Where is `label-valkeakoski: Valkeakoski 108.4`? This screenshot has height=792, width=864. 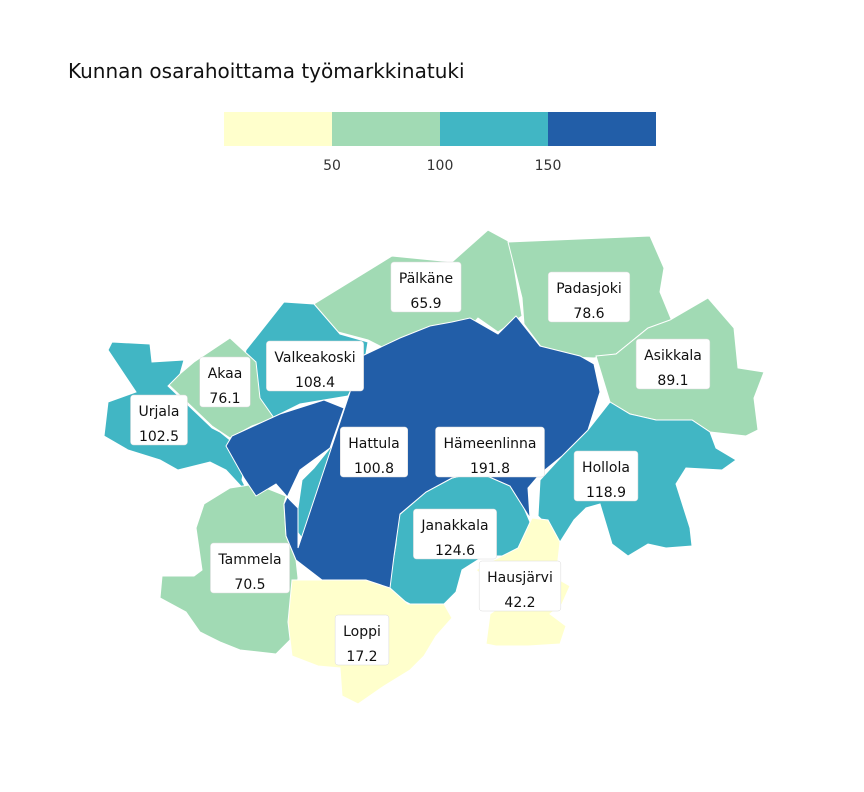 label-valkeakoski: Valkeakoski 108.4 is located at coordinates (315, 366).